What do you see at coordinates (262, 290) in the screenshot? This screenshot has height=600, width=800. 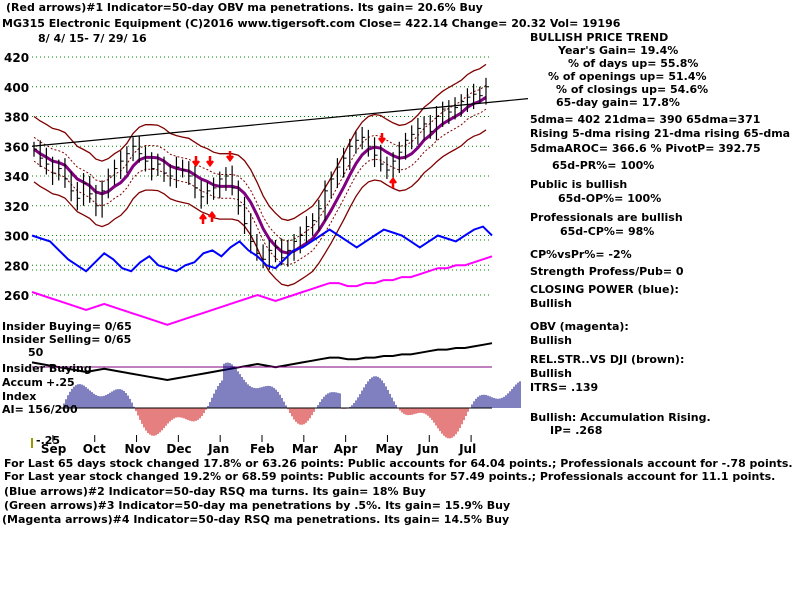 I see `obv-line` at bounding box center [262, 290].